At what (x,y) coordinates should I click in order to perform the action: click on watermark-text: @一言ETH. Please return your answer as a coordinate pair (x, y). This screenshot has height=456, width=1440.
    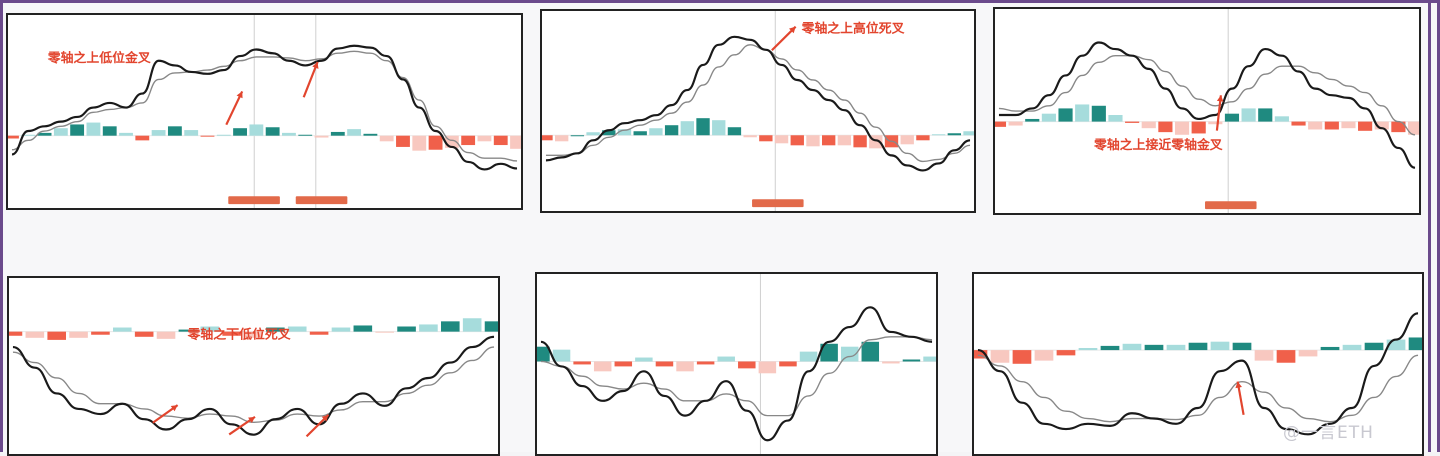
    Looking at the image, I should click on (1328, 433).